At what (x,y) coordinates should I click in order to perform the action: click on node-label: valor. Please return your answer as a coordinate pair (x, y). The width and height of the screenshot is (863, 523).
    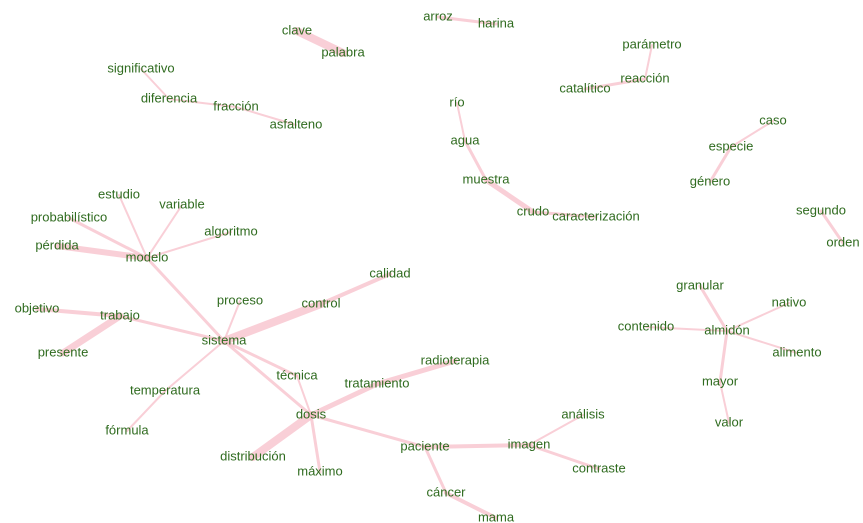
    Looking at the image, I should click on (729, 421).